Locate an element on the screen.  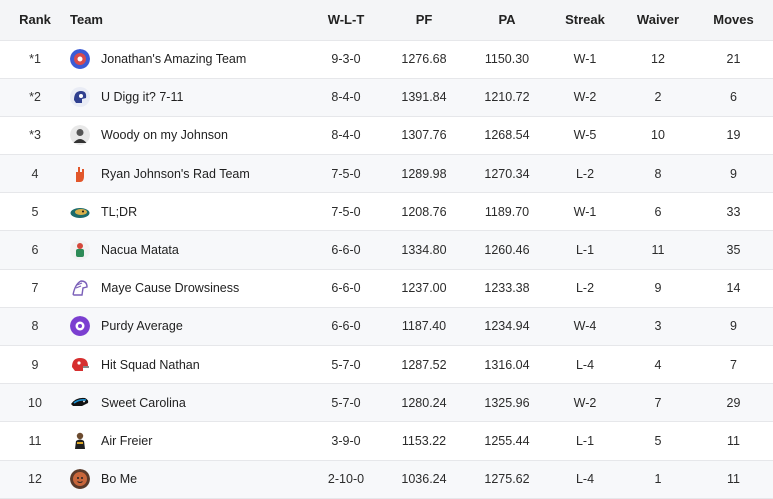
header-moves: Moves is located at coordinates (733, 20).